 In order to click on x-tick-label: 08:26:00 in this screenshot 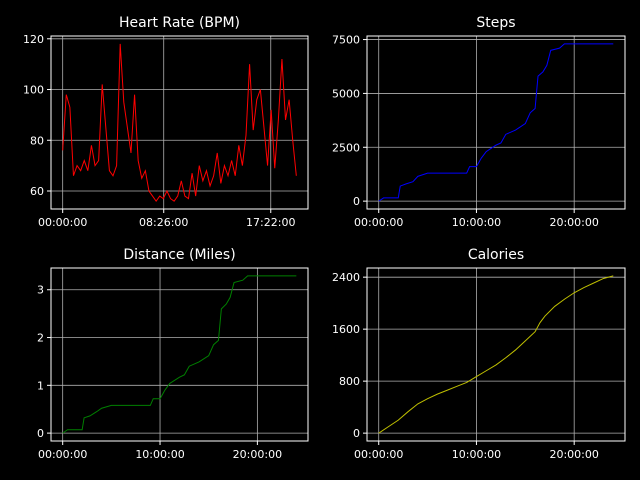, I will do `click(163, 222)`.